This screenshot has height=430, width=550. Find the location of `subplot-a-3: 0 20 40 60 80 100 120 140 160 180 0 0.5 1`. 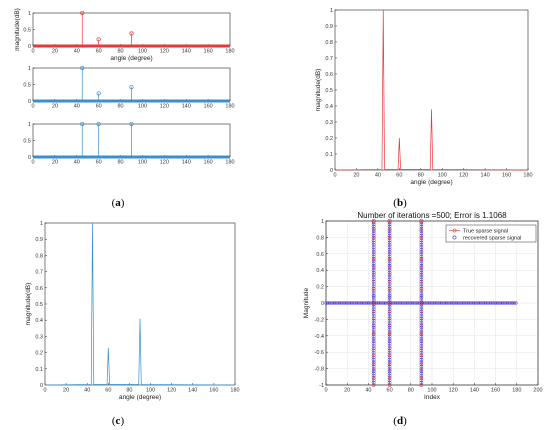

subplot-a-3: 0 20 40 60 80 100 120 140 160 180 0 0.5 1 is located at coordinates (129, 143).